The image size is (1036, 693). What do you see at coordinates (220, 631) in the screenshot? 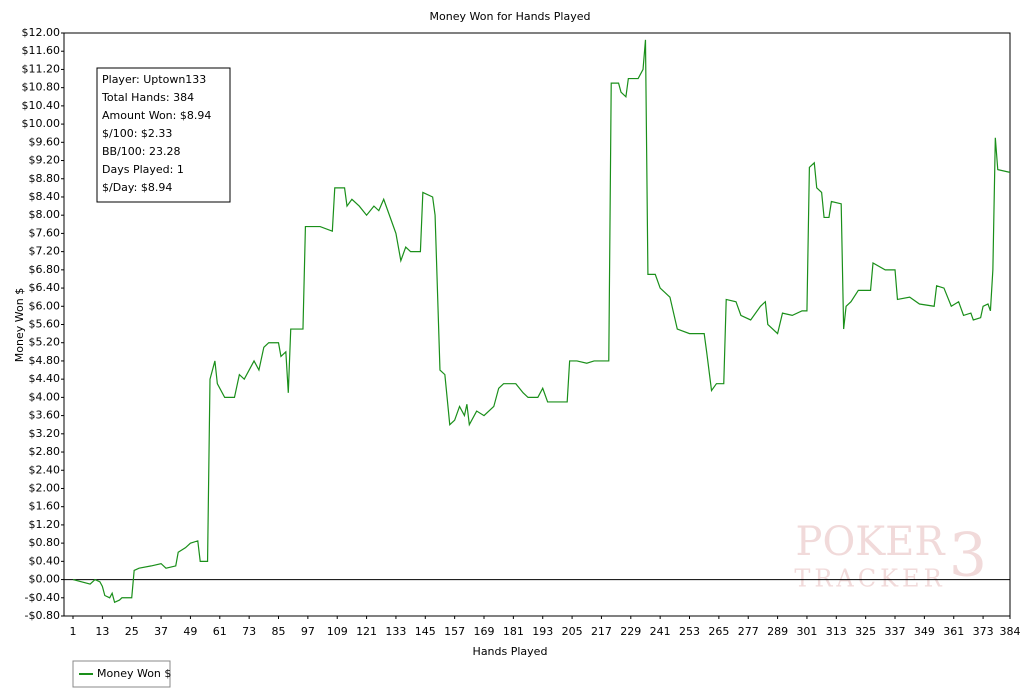
I see `x-tick-label: 61` at bounding box center [220, 631].